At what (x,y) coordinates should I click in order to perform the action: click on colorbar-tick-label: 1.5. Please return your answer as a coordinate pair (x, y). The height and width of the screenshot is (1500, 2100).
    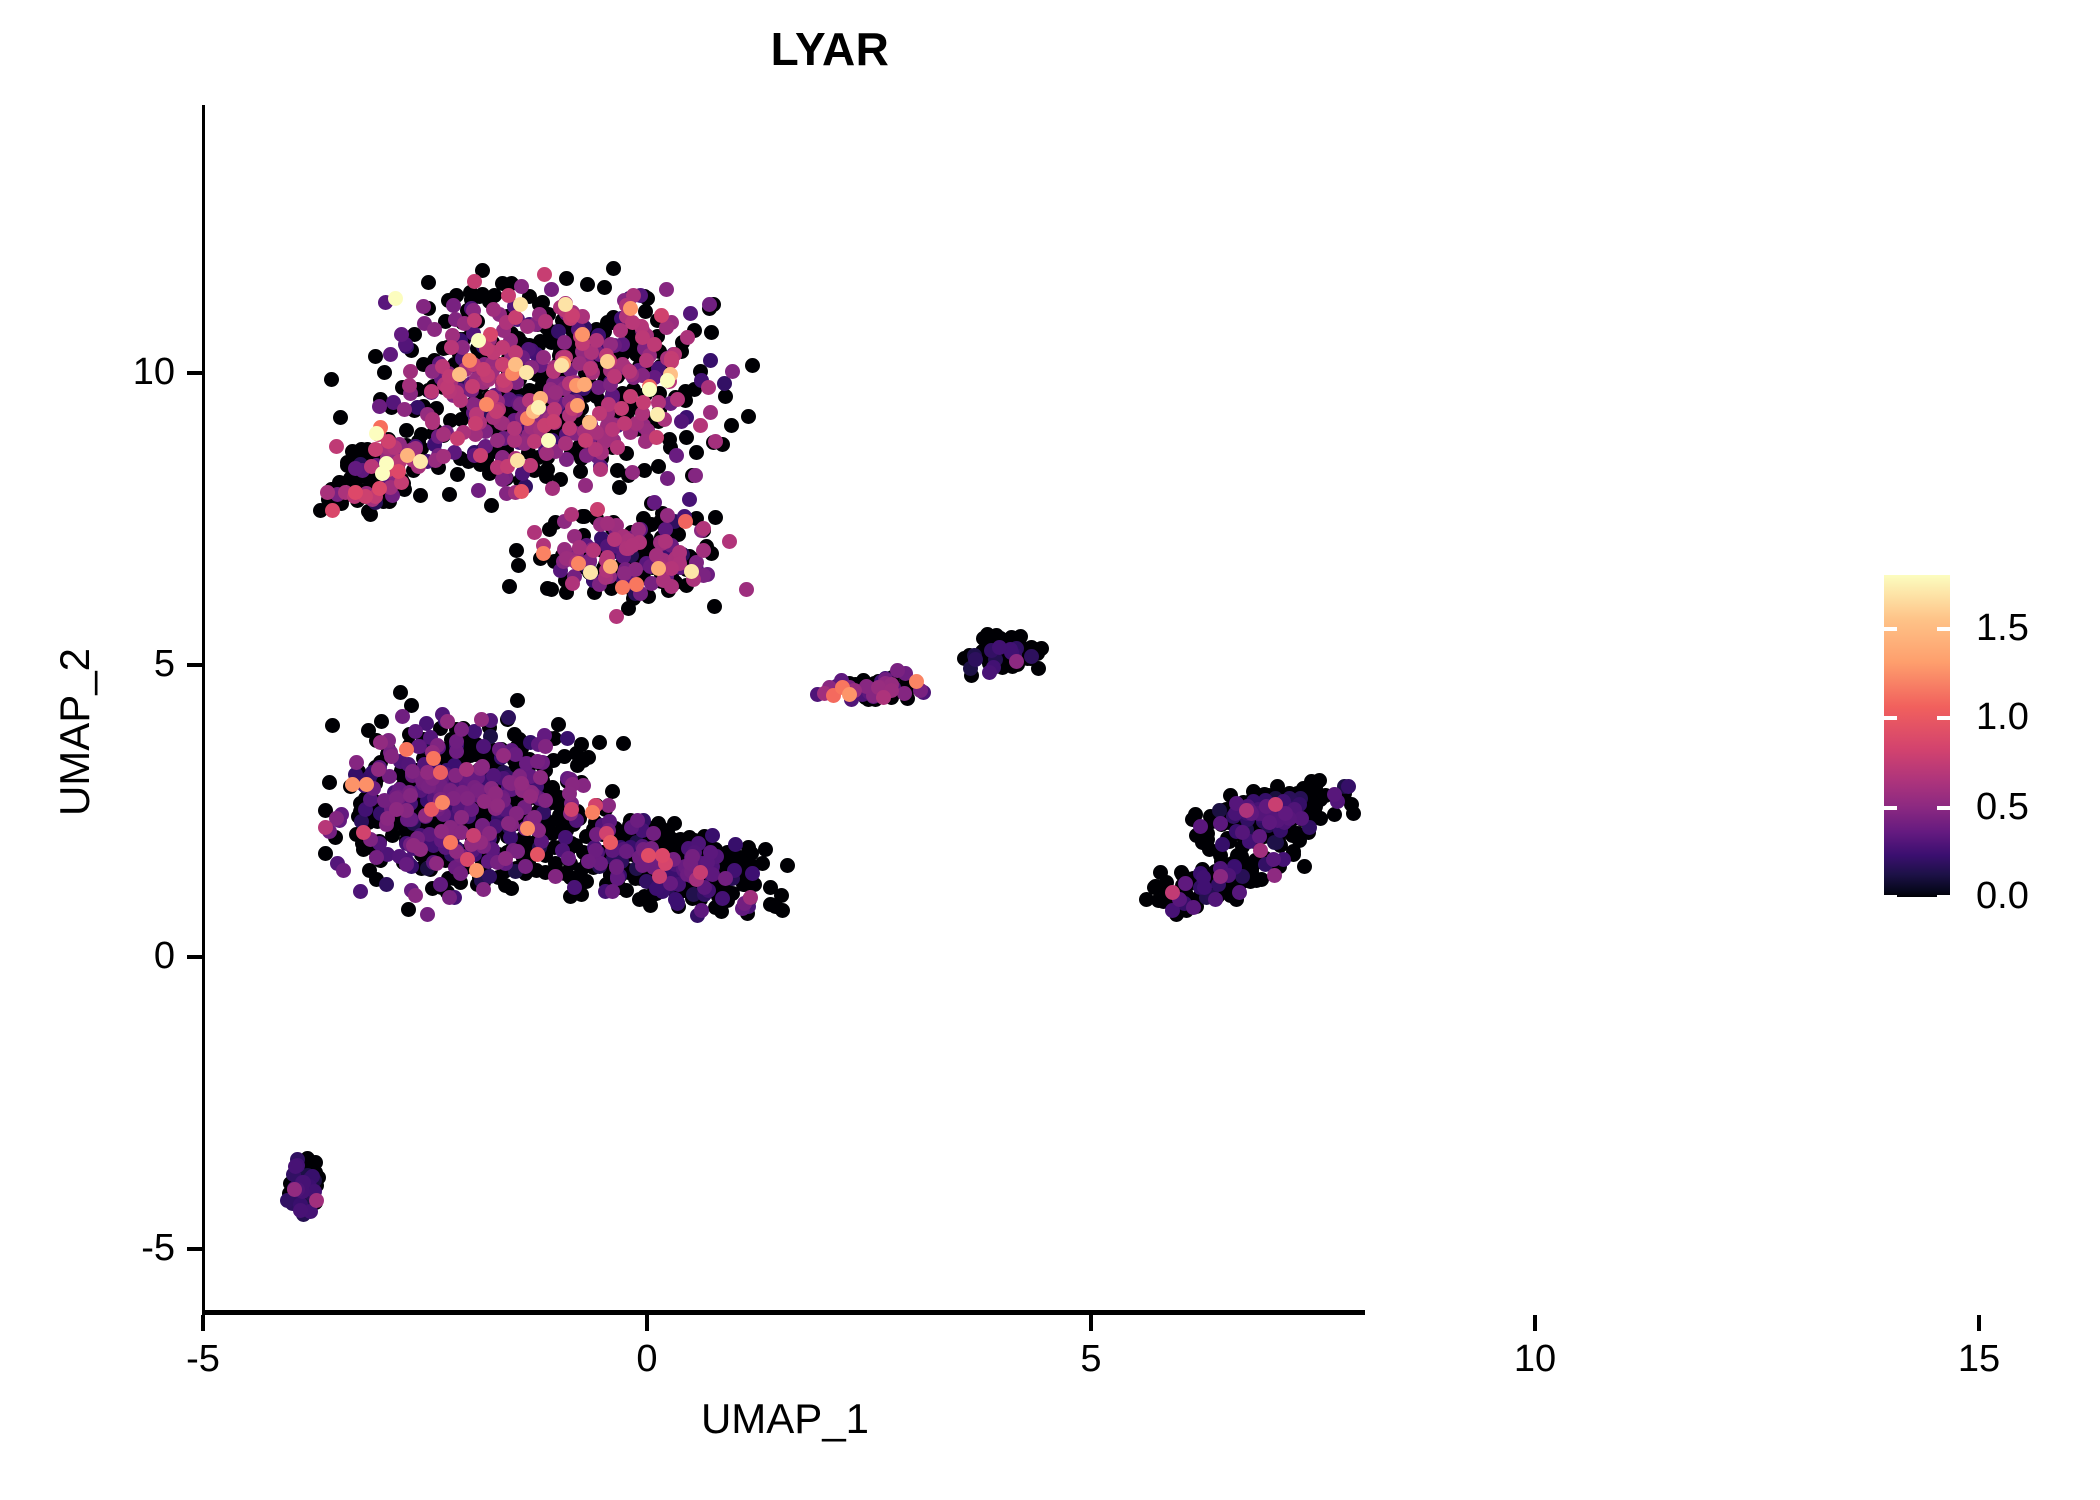
    Looking at the image, I should click on (2002, 627).